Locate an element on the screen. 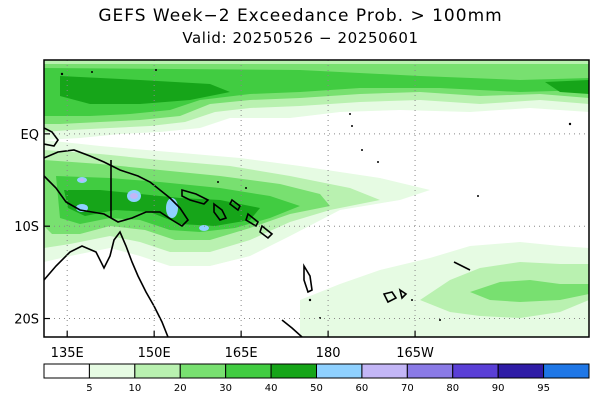 This screenshot has width=601, height=402. colorbar: 5 10 20 30 40 50 60 70 80 90 95 is located at coordinates (316, 378).